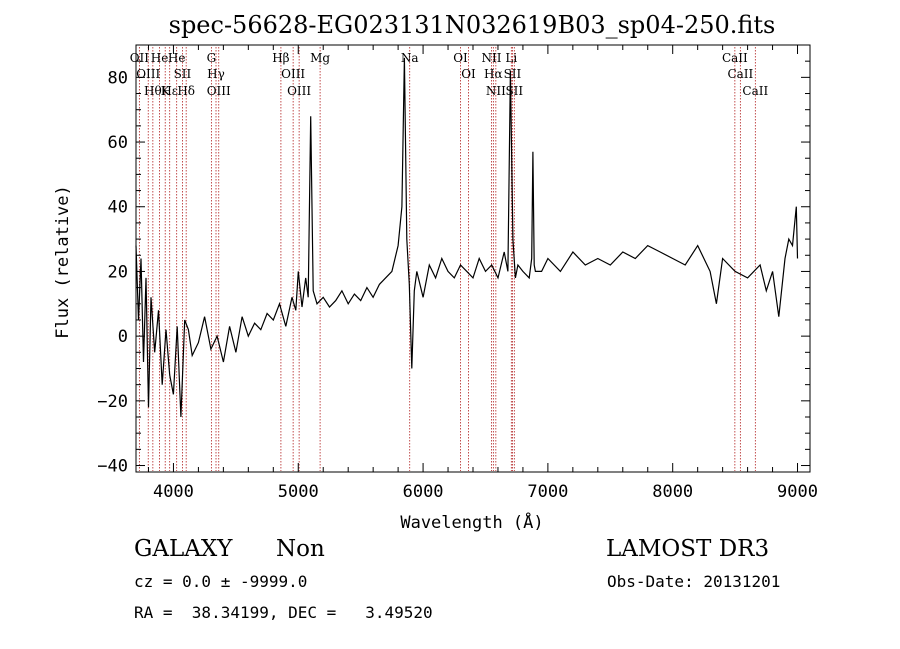 The image size is (900, 649). I want to click on object-class: GALAXY, so click(183, 549).